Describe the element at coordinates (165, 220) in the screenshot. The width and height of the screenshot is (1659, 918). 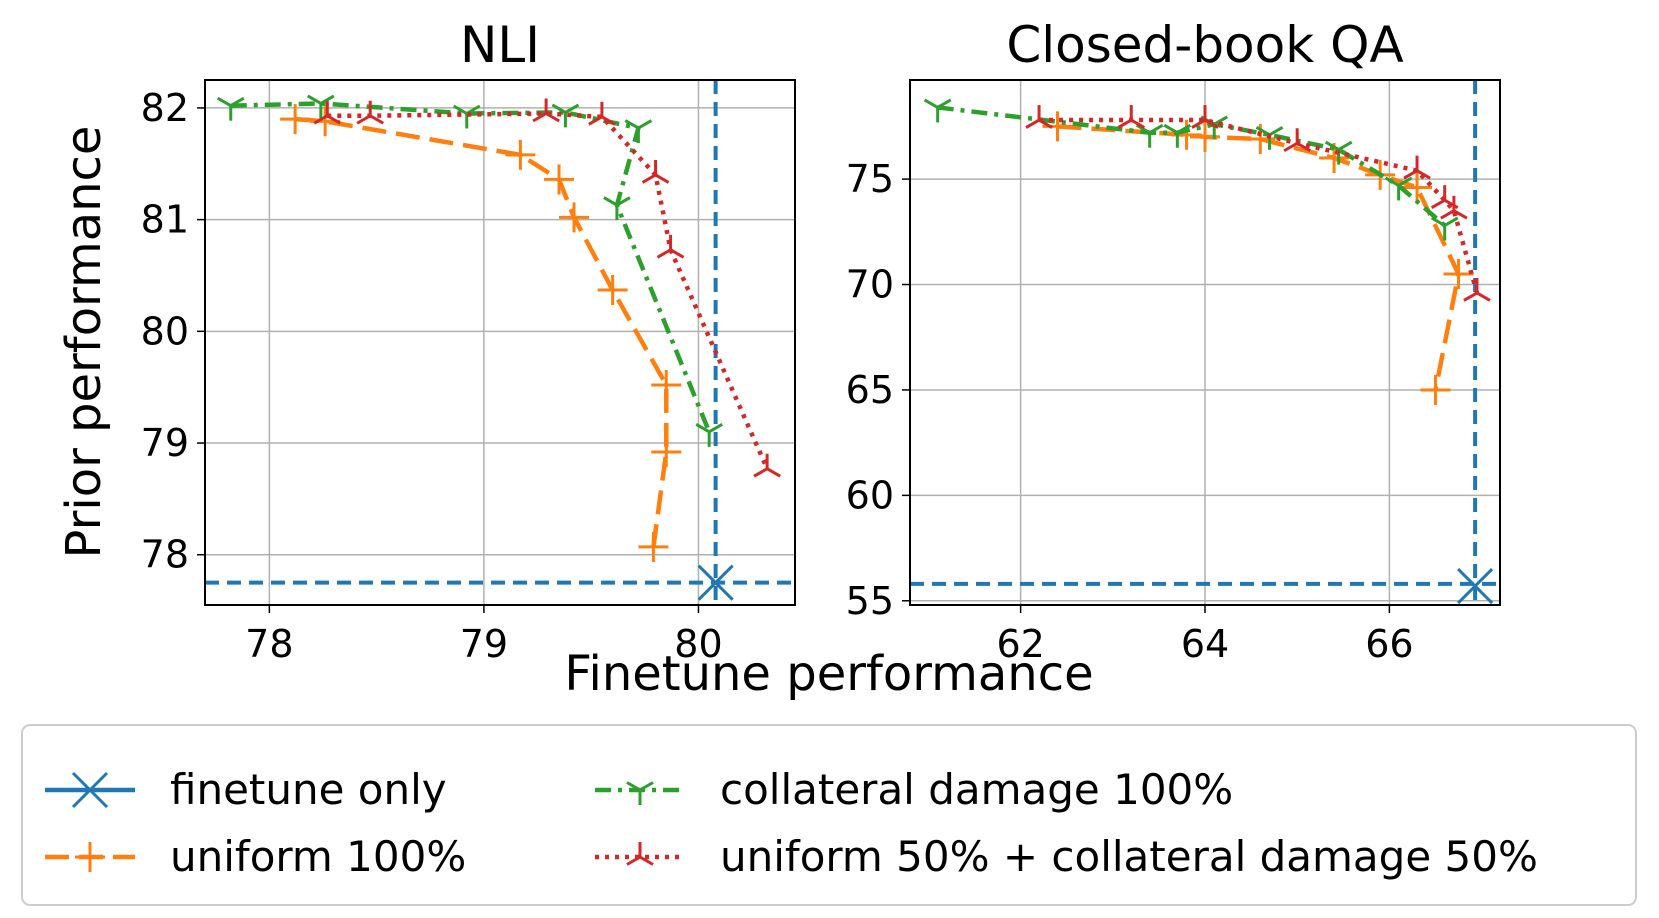
I see `y-tick-label: 81` at that location.